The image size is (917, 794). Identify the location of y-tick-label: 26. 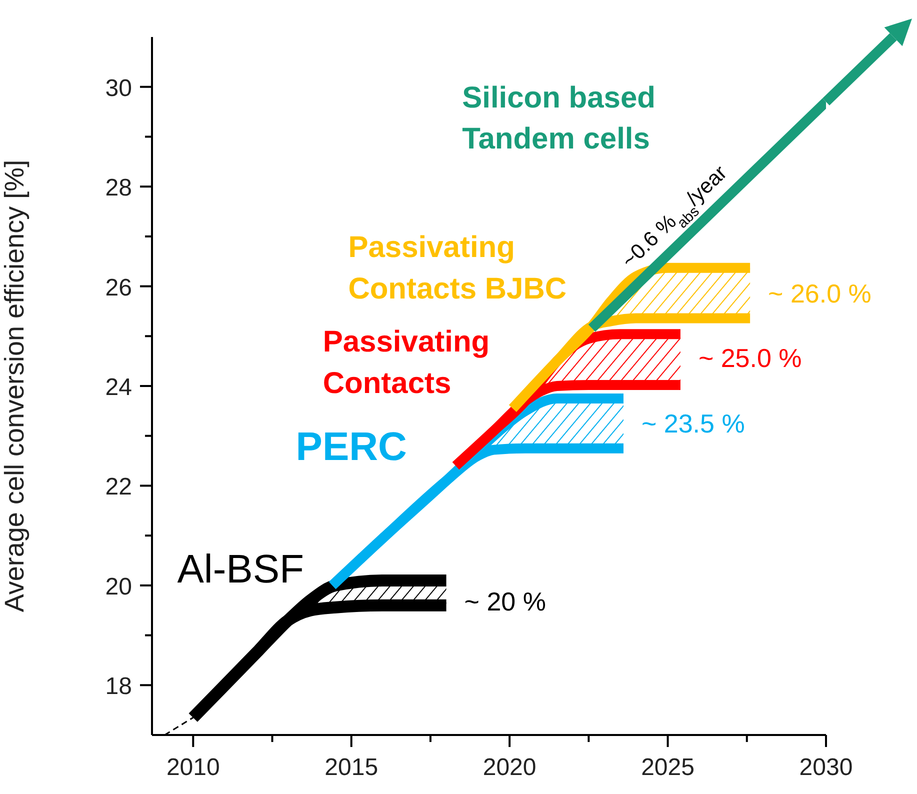
(118, 288).